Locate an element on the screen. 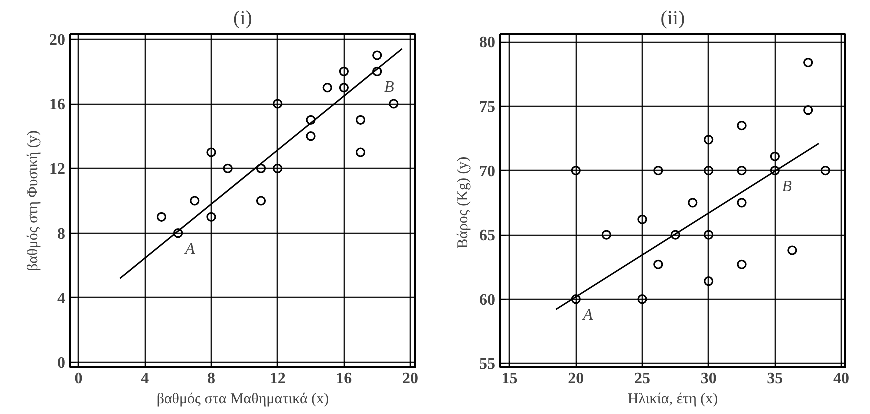  x-tick-label: 15 is located at coordinates (510, 379).